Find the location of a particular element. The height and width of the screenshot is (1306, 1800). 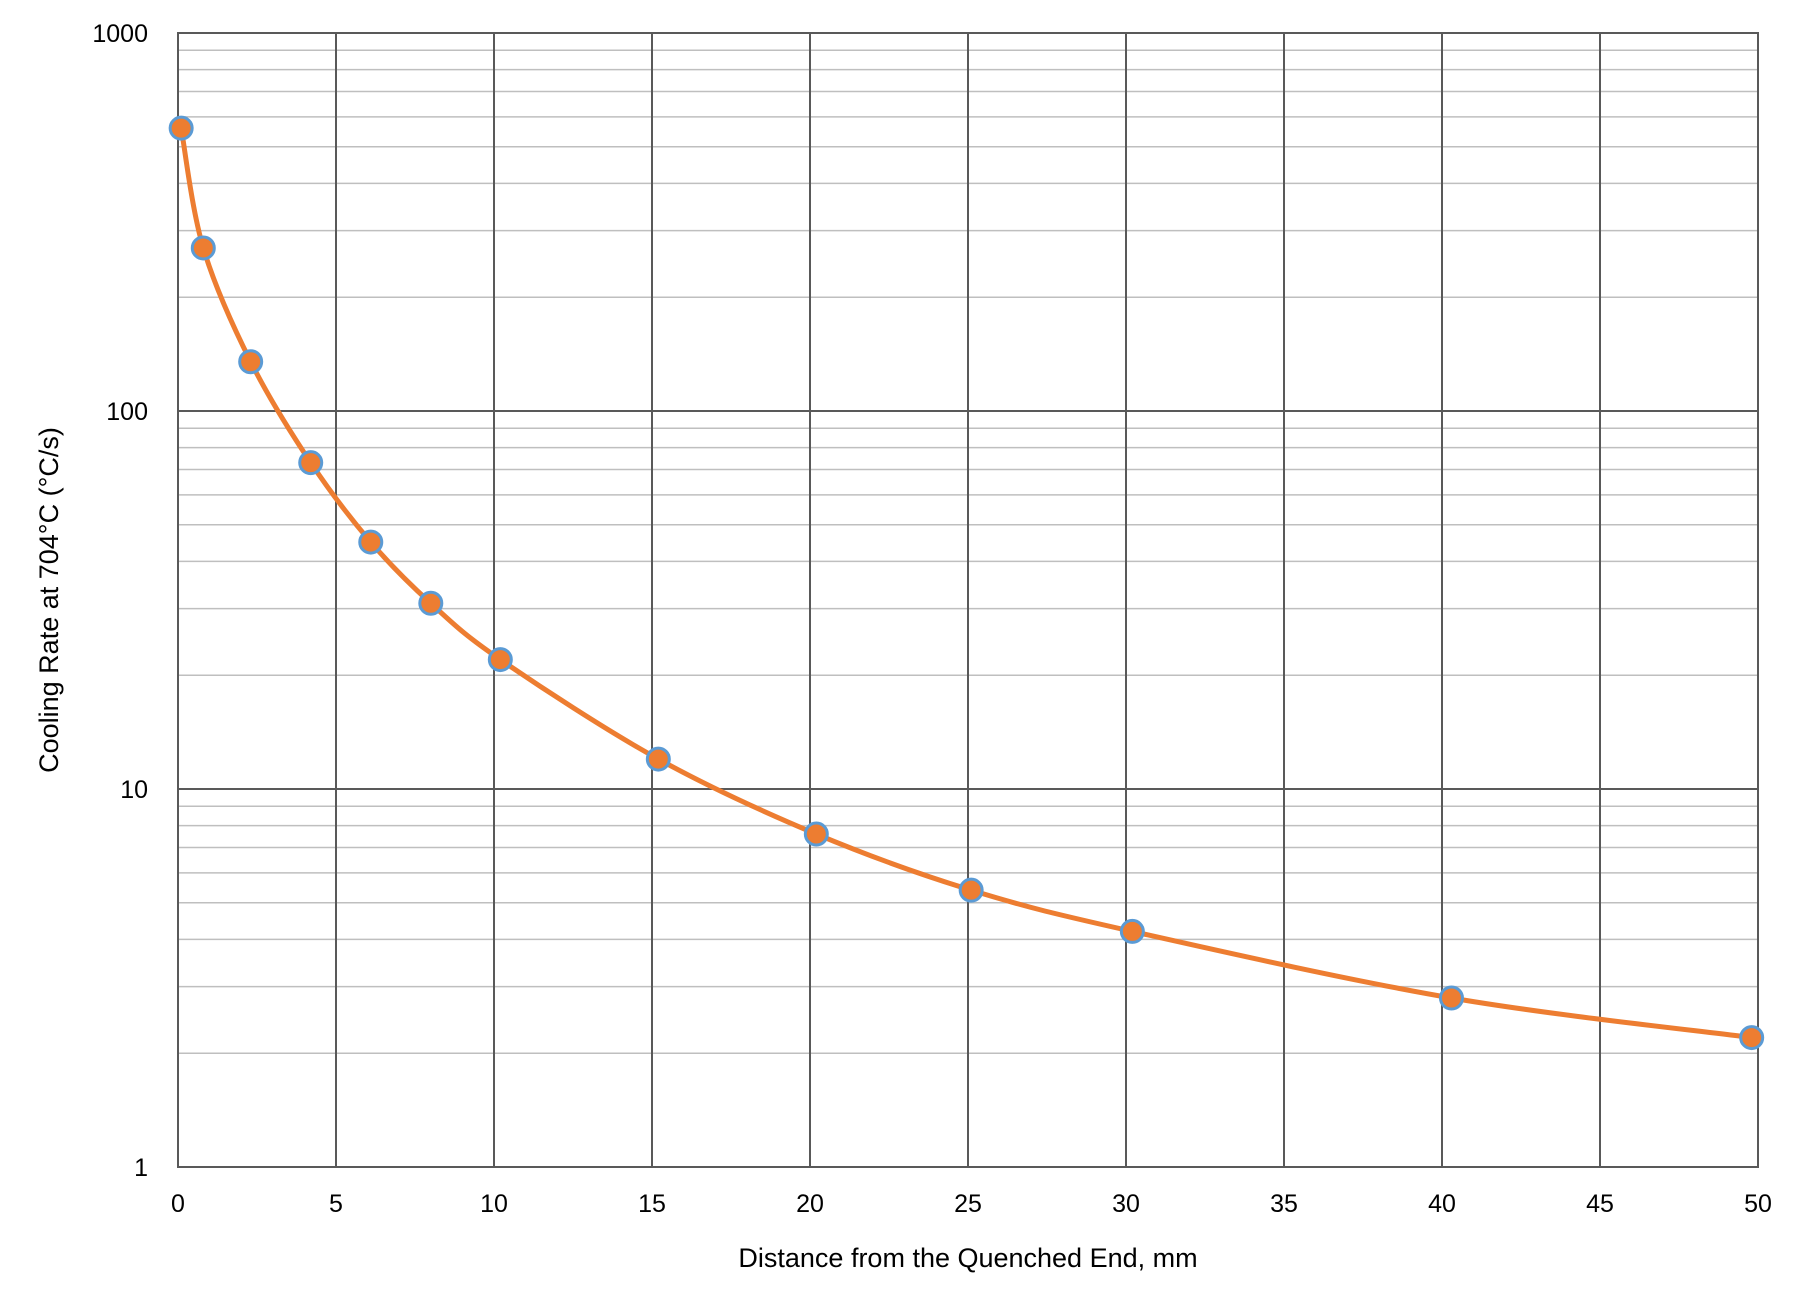

x-tick-label: 15 is located at coordinates (652, 1204).